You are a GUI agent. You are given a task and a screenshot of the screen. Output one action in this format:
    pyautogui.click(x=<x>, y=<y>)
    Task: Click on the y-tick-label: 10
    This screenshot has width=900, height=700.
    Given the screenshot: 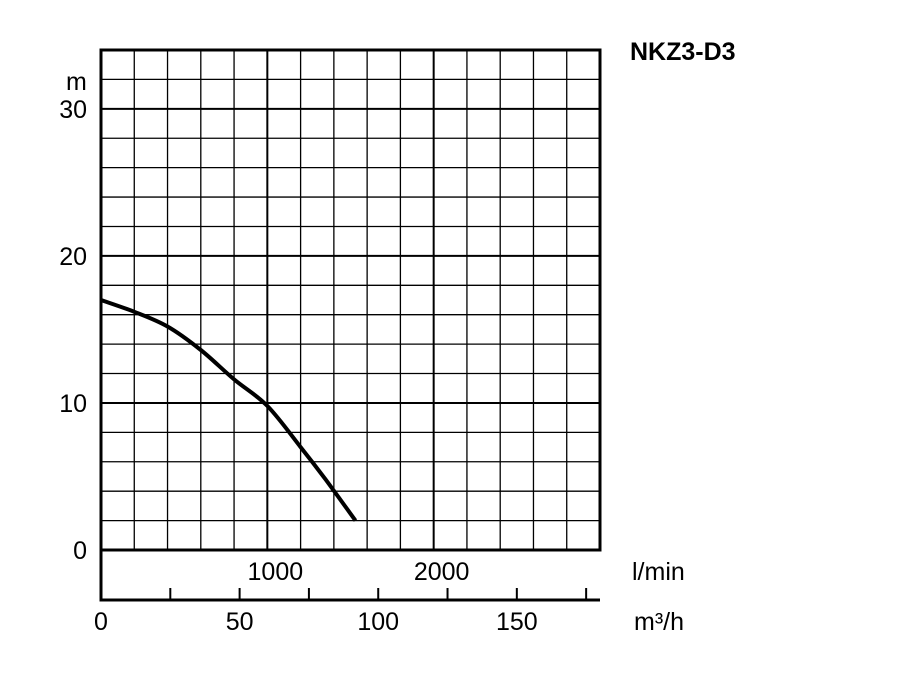 What is the action you would take?
    pyautogui.click(x=73, y=404)
    